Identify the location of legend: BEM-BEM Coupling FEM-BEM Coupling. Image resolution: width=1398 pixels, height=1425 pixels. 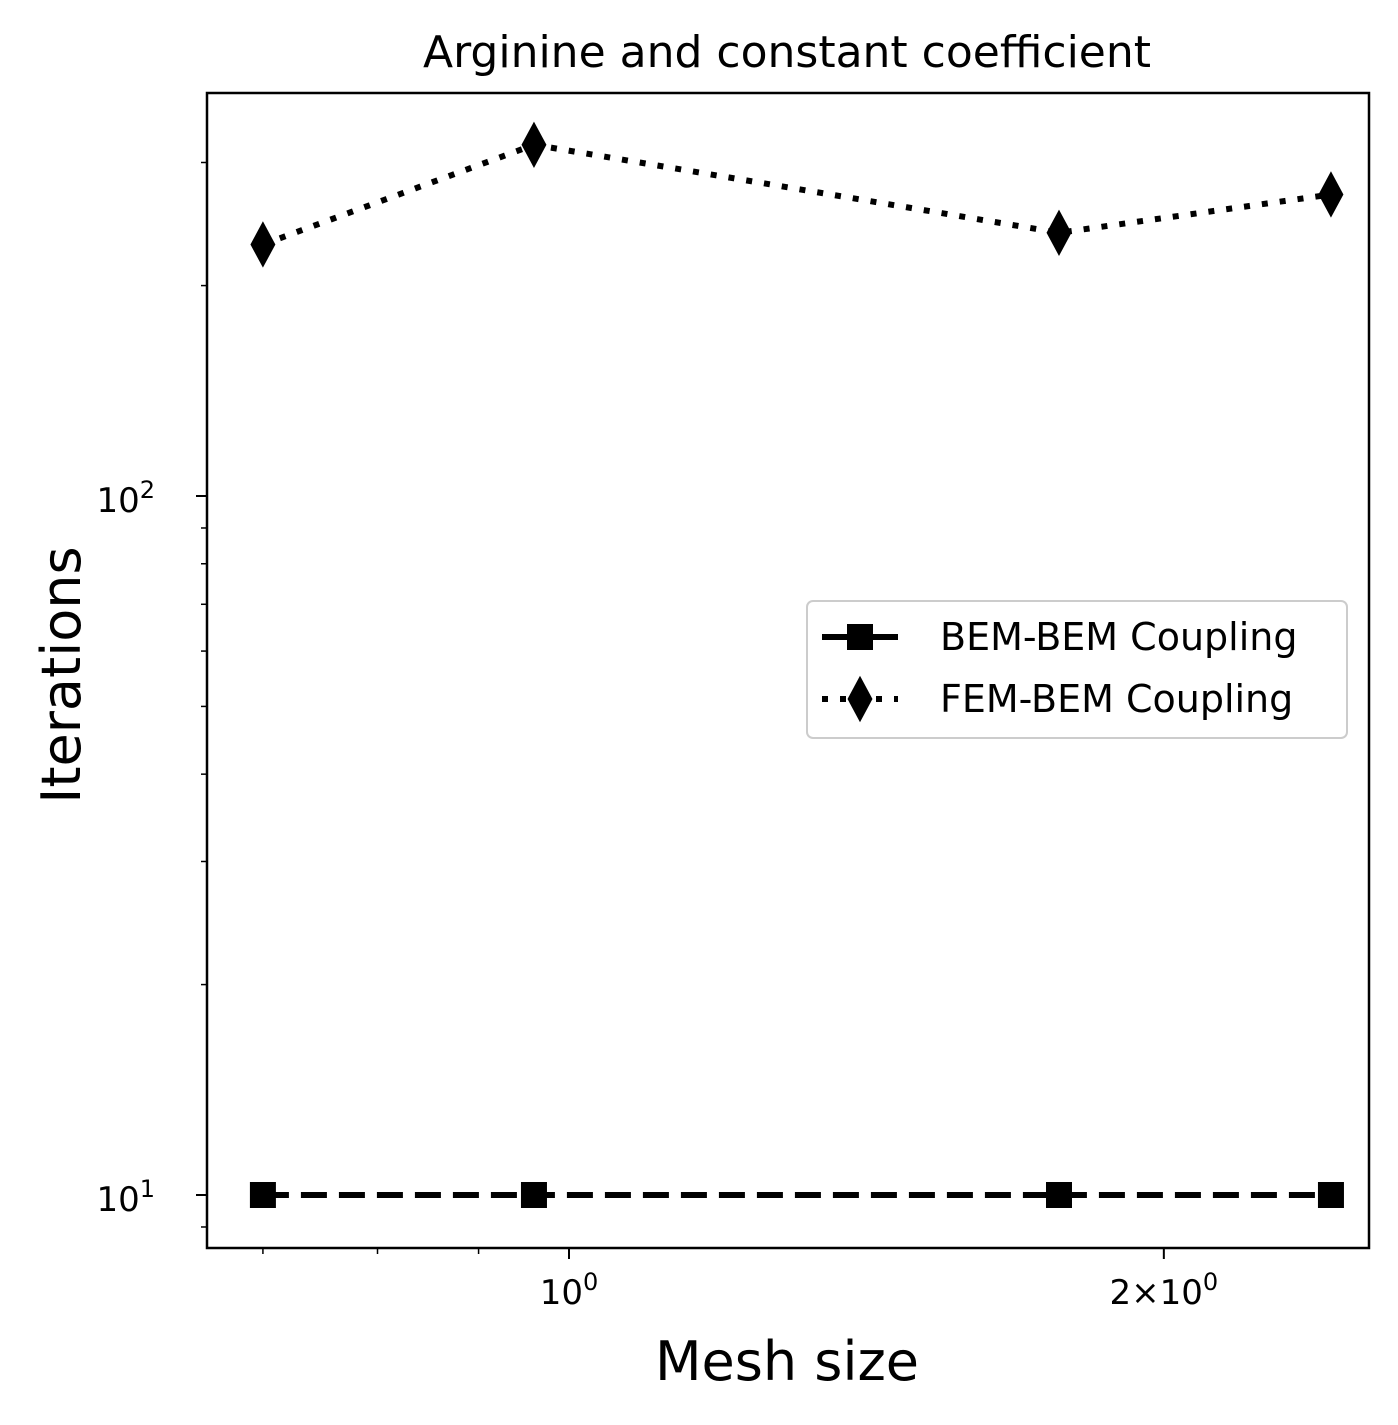
(1077, 669).